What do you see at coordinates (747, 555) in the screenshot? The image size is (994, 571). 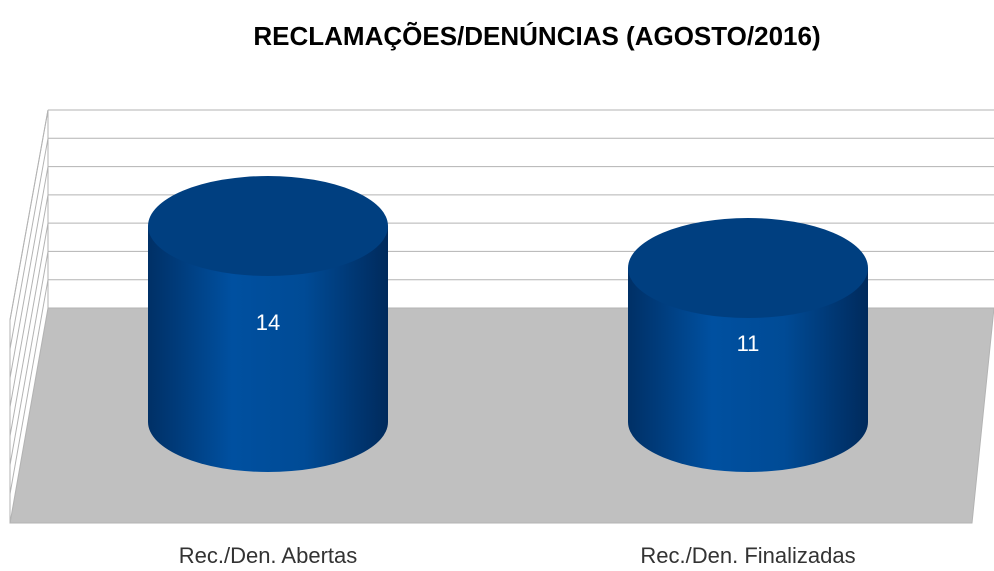 I see `x-tick-label: Rec./Den. Finalizadas` at bounding box center [747, 555].